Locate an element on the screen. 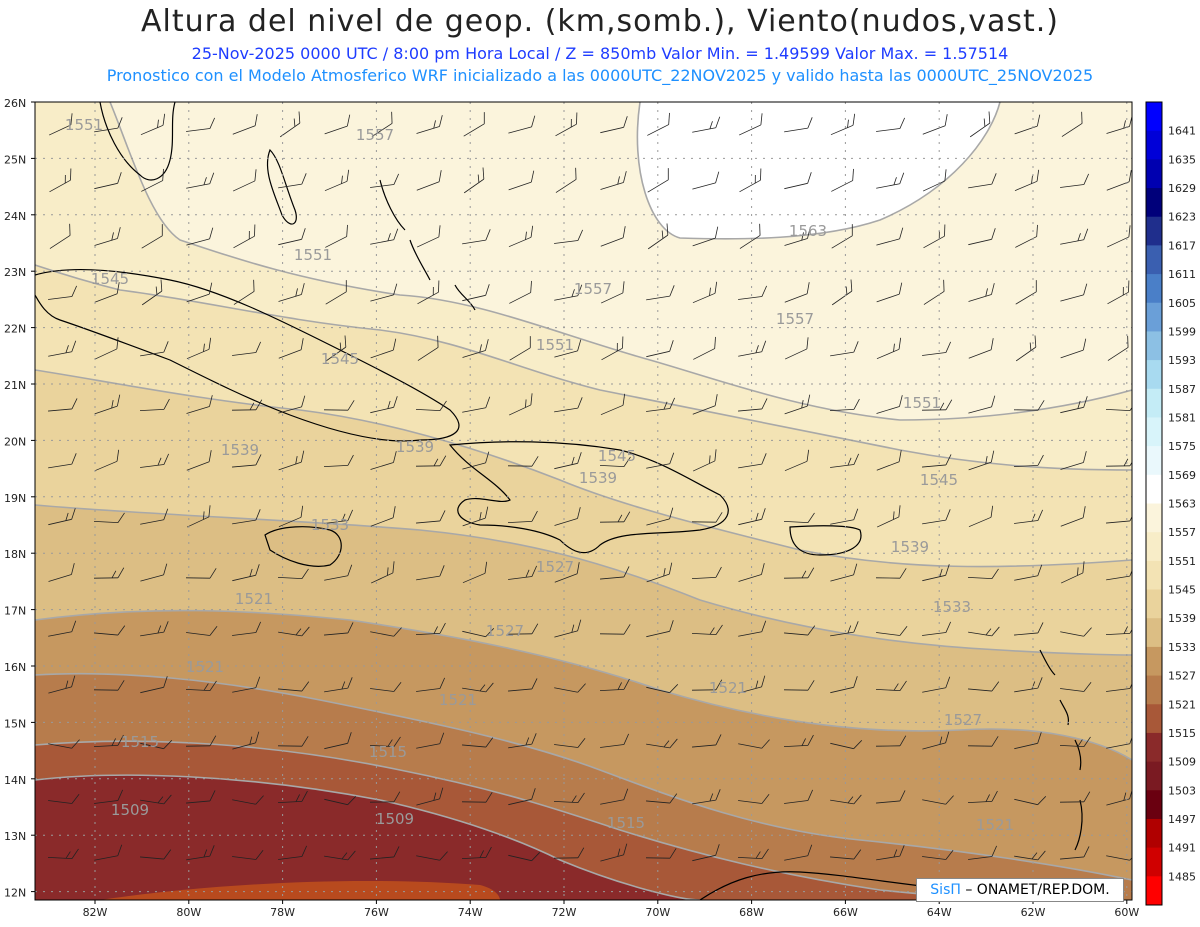 This screenshot has height=927, width=1200. lon-tick-label: 62W is located at coordinates (1033, 912).